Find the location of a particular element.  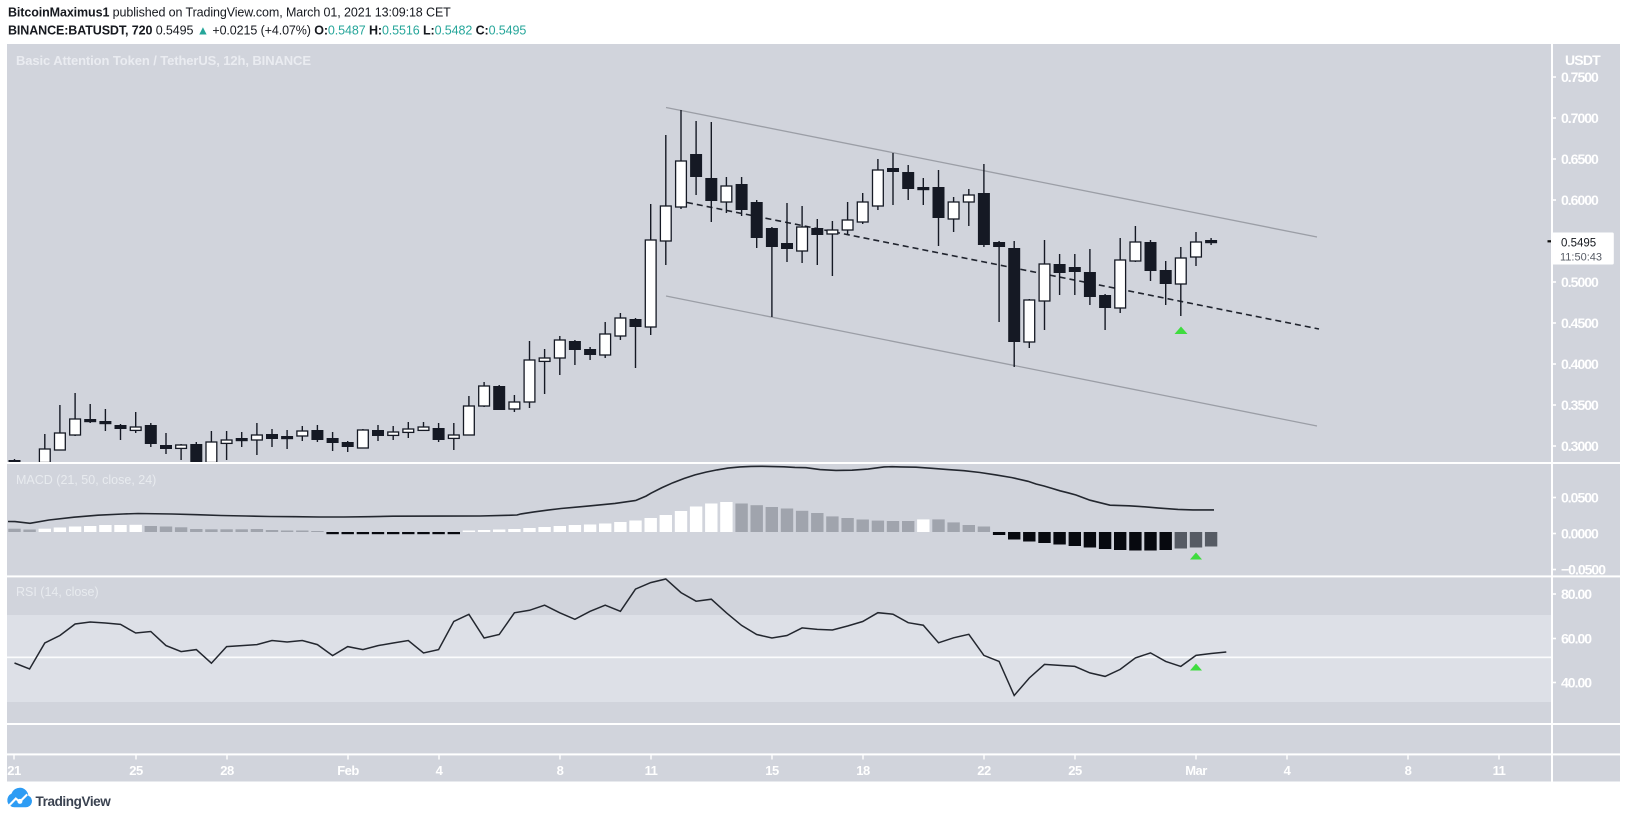

svg-text: 0.5000 is located at coordinates (1580, 282).